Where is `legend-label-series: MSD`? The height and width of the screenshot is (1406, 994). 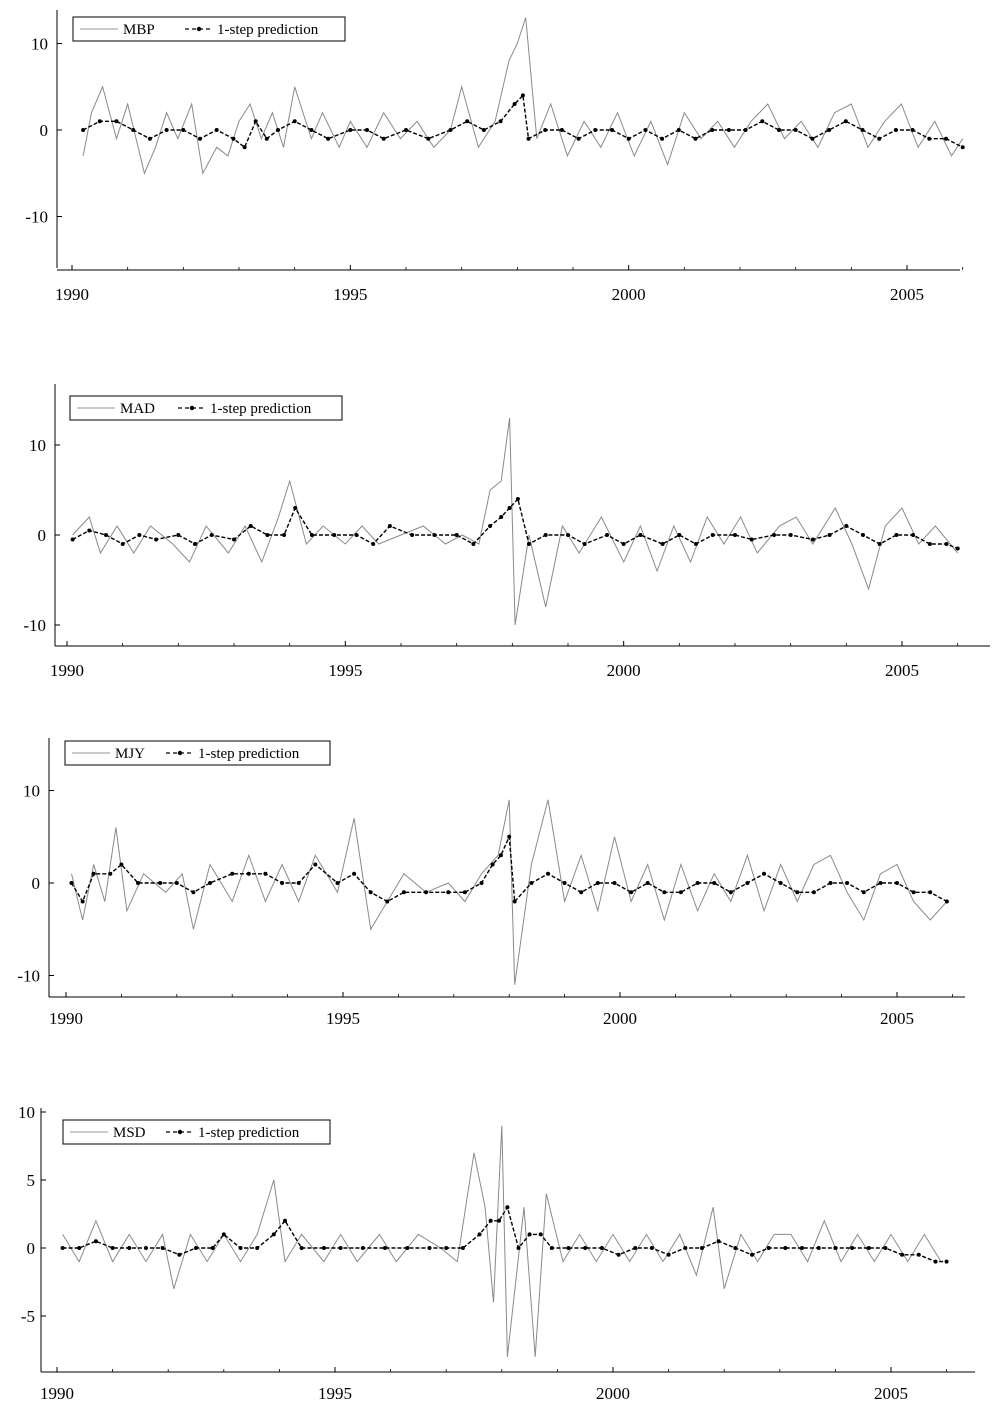
legend-label-series: MSD is located at coordinates (129, 1133).